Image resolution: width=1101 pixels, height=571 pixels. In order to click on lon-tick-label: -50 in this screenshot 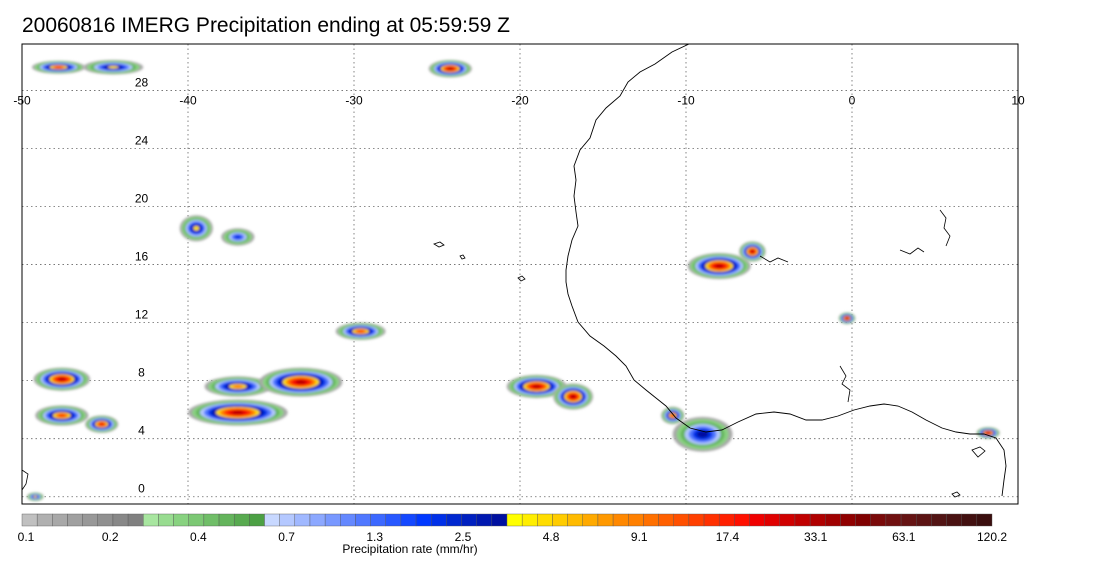, I will do `click(22, 100)`.